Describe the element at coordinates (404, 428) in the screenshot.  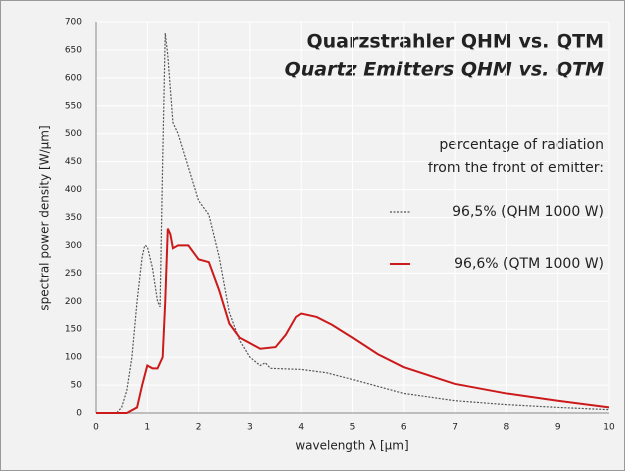
I see `x-tick-label: 6` at that location.